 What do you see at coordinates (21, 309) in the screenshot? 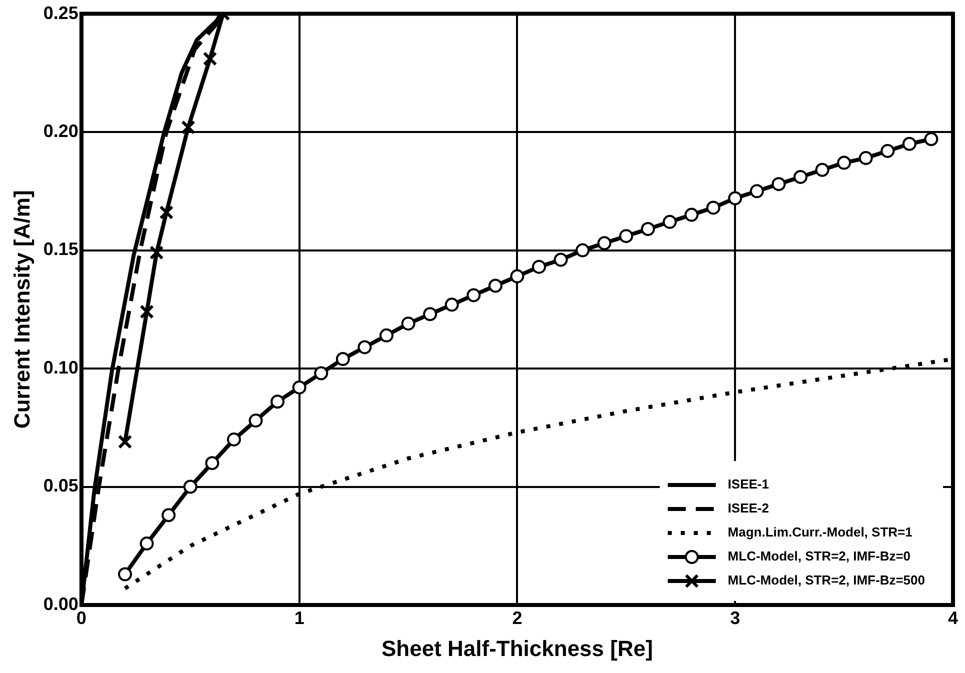
I see `y-axis-title: Current Intensity [A/m]` at bounding box center [21, 309].